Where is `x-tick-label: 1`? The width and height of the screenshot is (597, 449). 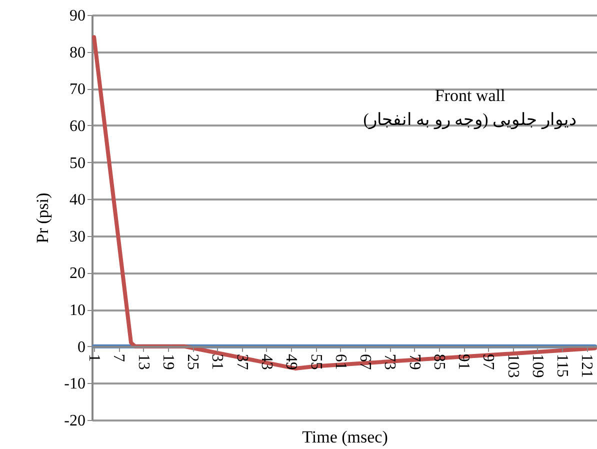
x-tick-label: 1 is located at coordinates (94, 358).